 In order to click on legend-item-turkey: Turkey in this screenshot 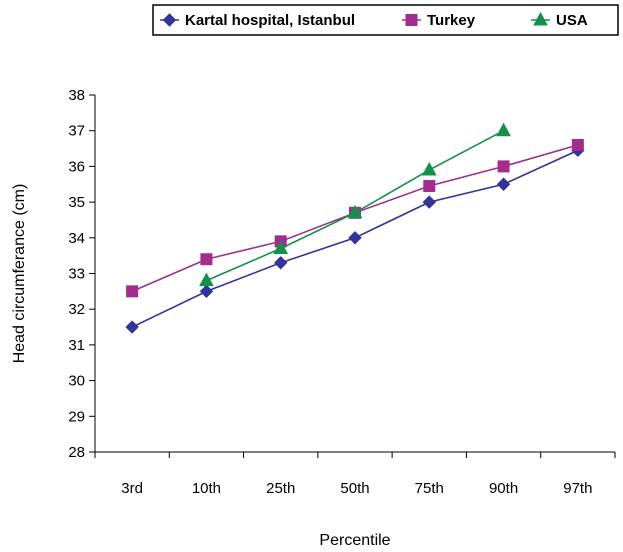, I will do `click(439, 20)`.